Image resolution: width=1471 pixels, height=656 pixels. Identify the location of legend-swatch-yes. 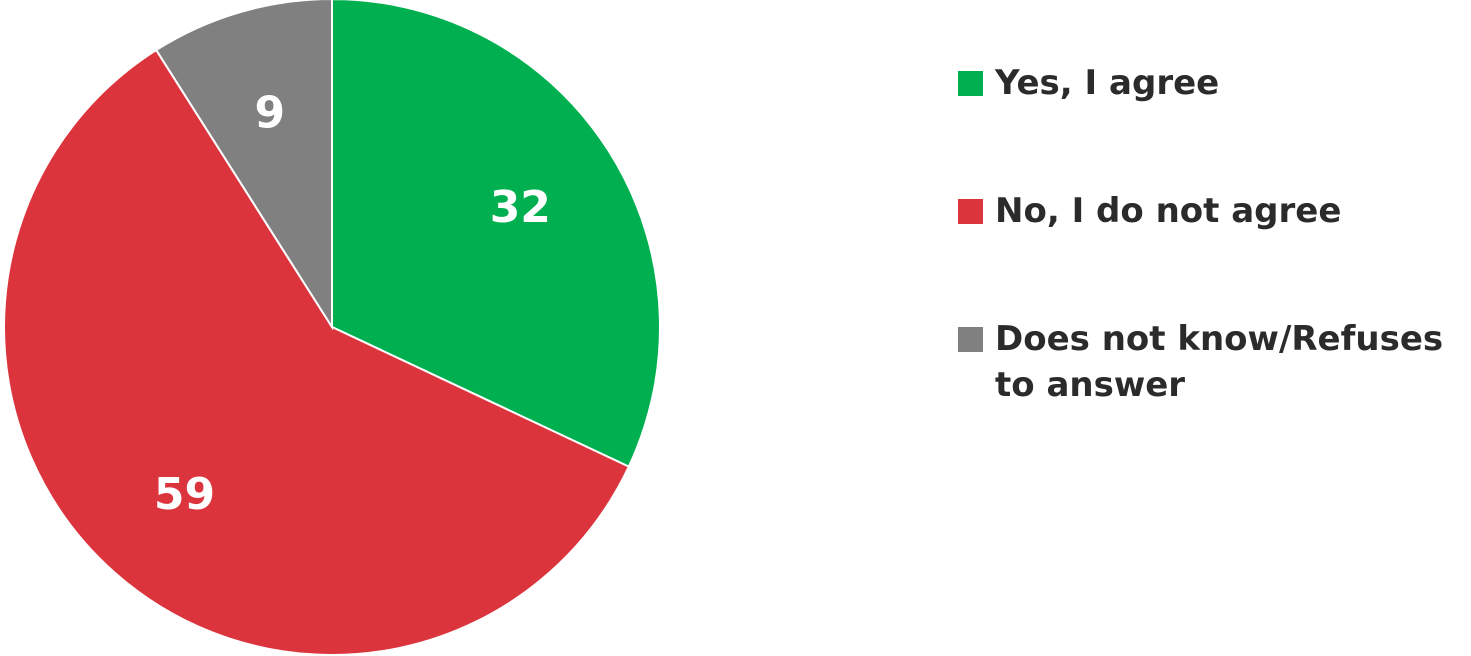
(970, 83).